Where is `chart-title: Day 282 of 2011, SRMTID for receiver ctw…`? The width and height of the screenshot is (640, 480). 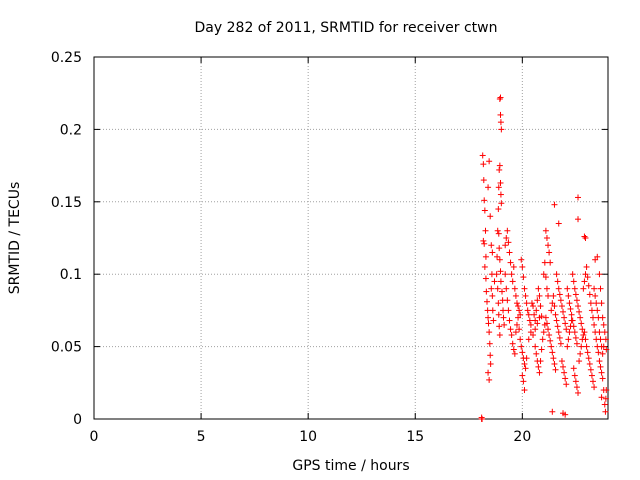
chart-title: Day 282 of 2011, SRMTID for receiver ctw… is located at coordinates (346, 28).